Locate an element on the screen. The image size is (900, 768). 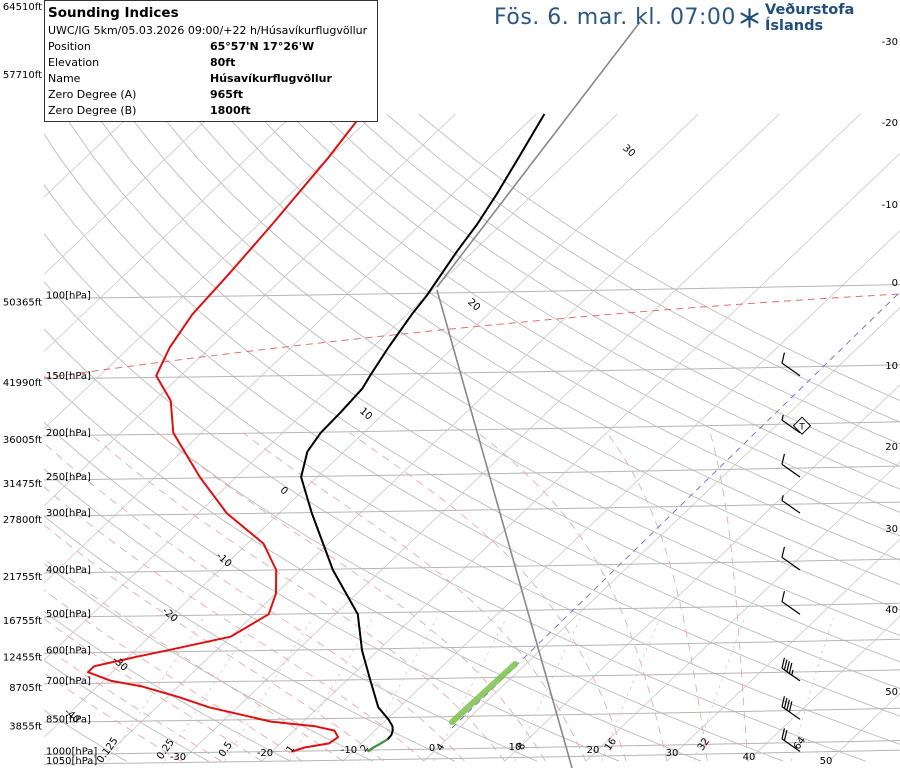
panel-title: Sounding Indices is located at coordinates (113, 13).